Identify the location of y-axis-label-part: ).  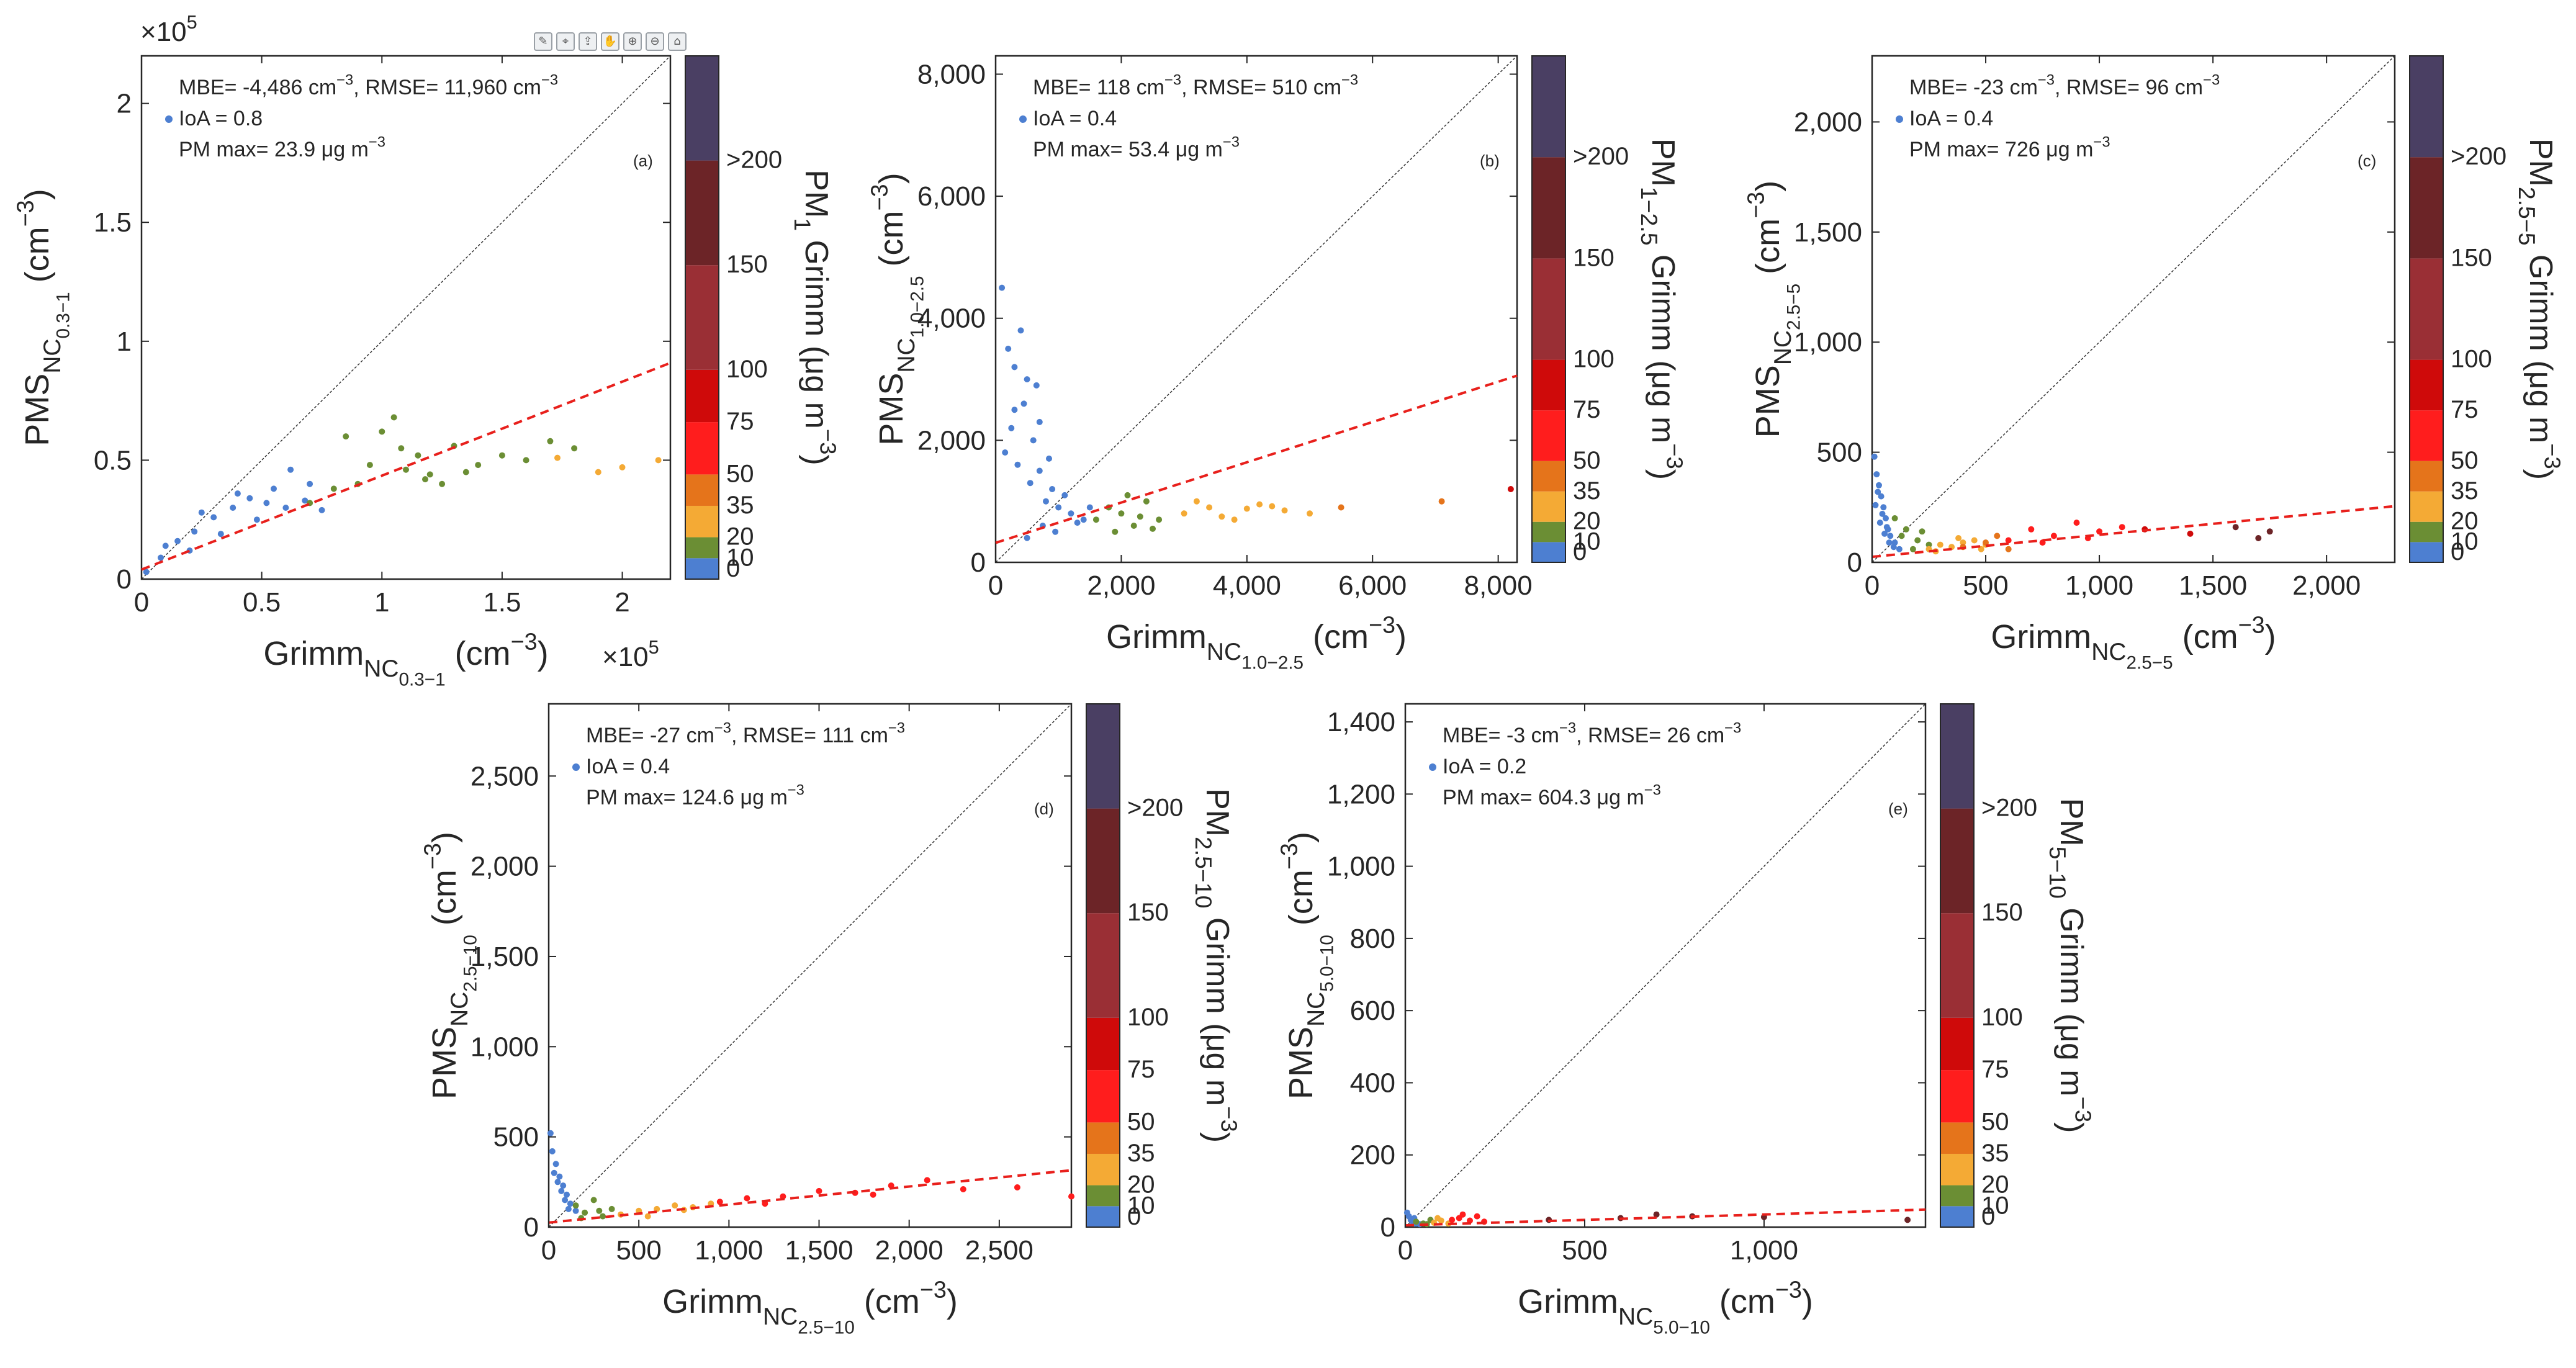
(37, 195).